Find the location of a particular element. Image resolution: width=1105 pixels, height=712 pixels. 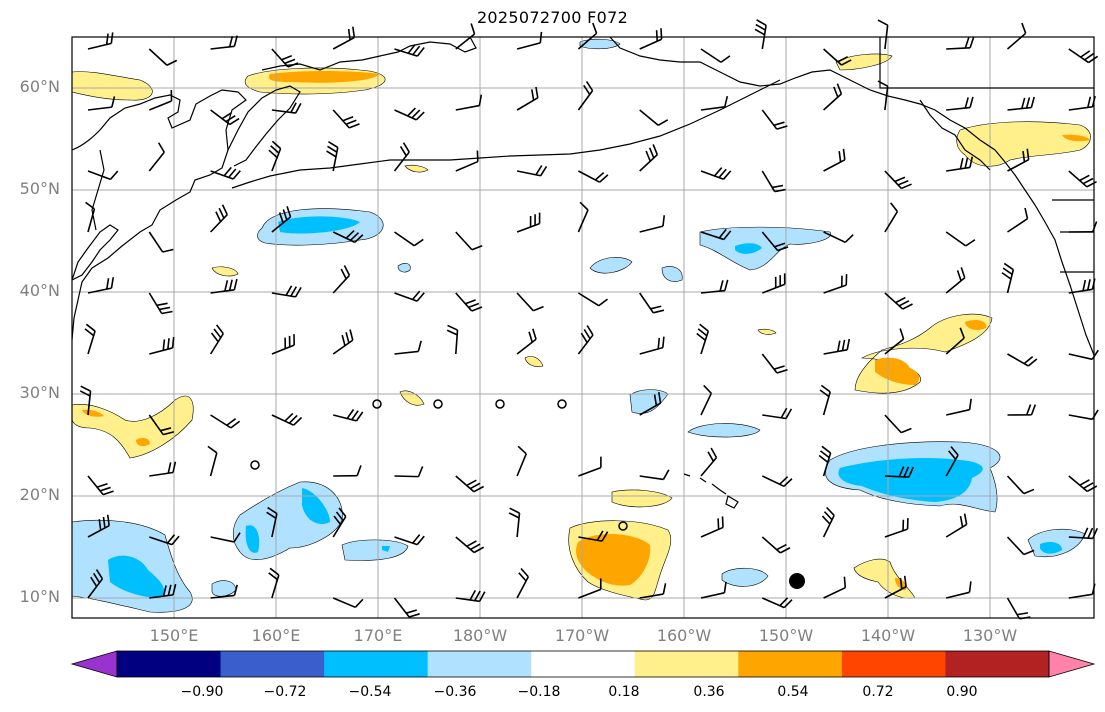

alaska-panhandle is located at coordinates (955, 135).